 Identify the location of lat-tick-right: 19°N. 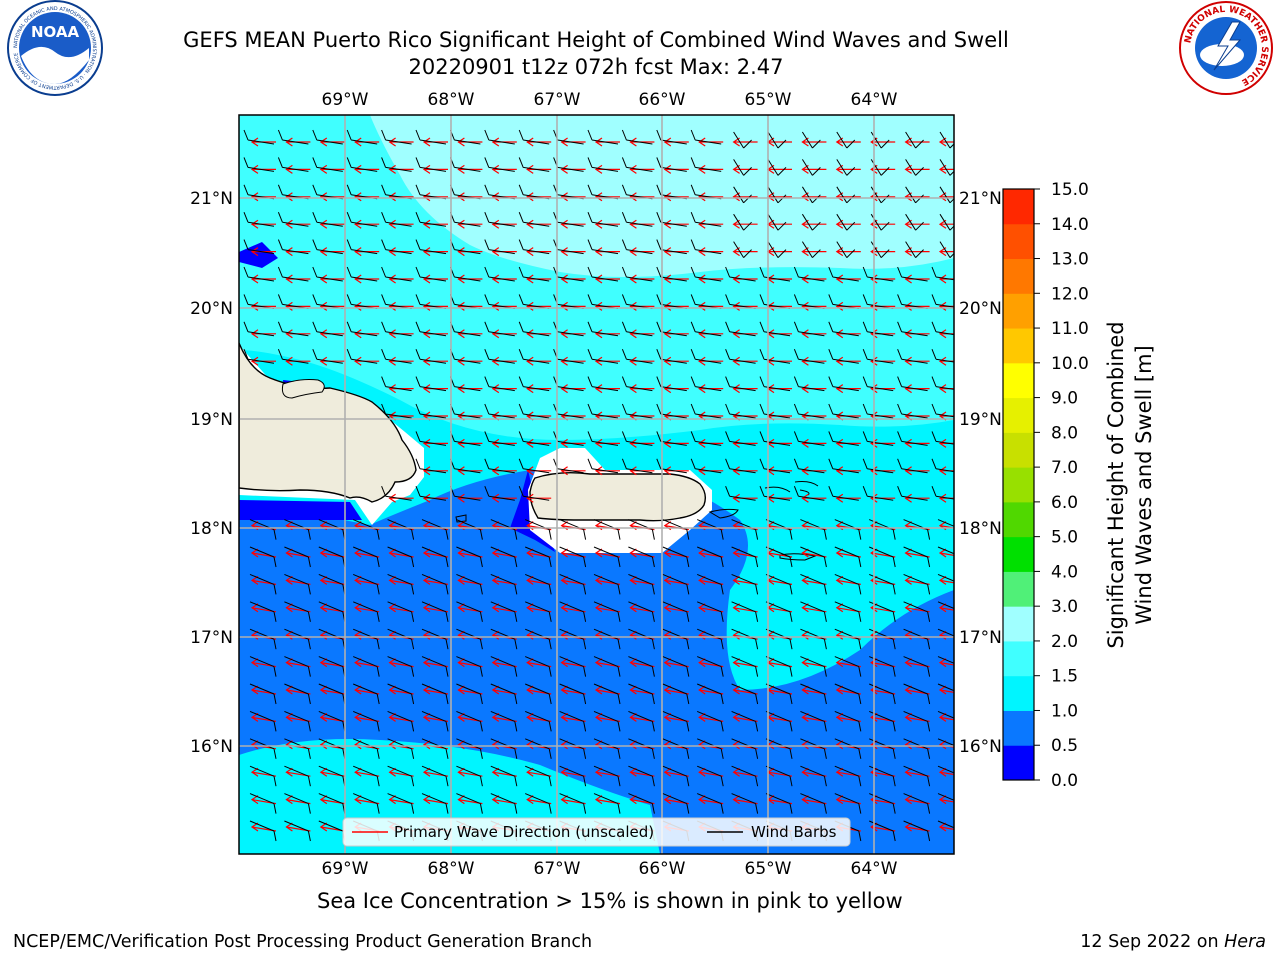
(980, 420).